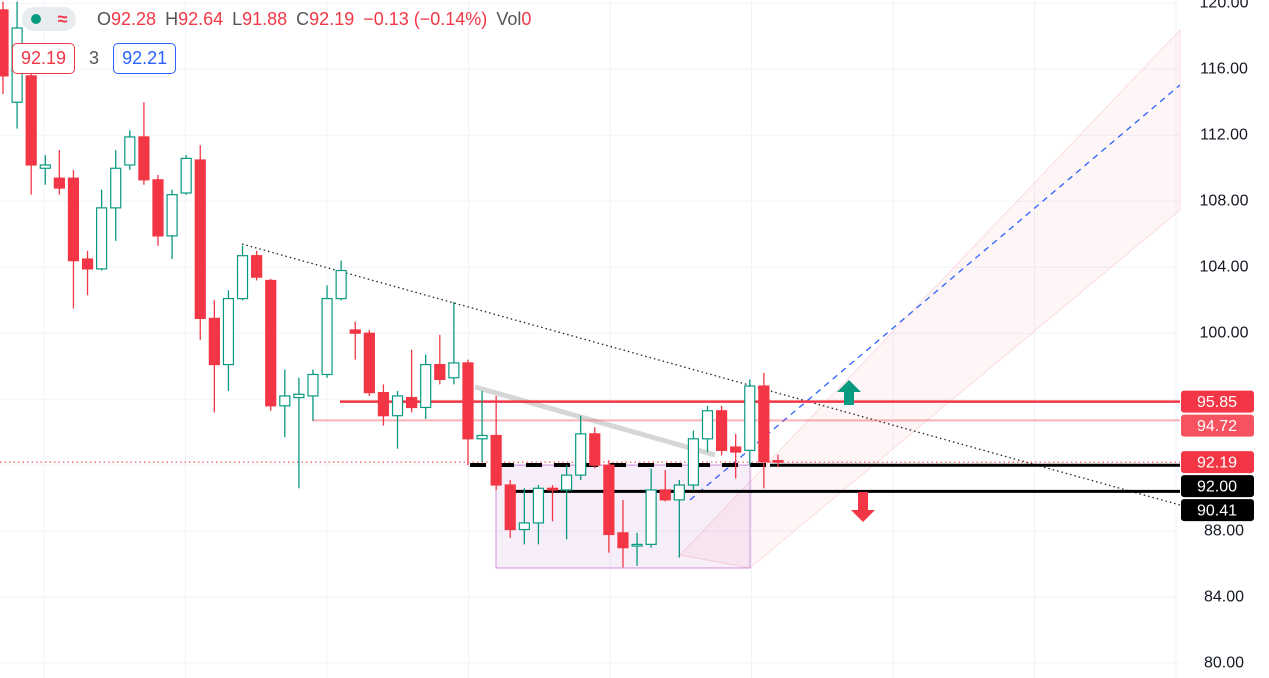 Image resolution: width=1269 pixels, height=678 pixels. Describe the element at coordinates (35, 19) in the screenshot. I see `live-dot` at that location.